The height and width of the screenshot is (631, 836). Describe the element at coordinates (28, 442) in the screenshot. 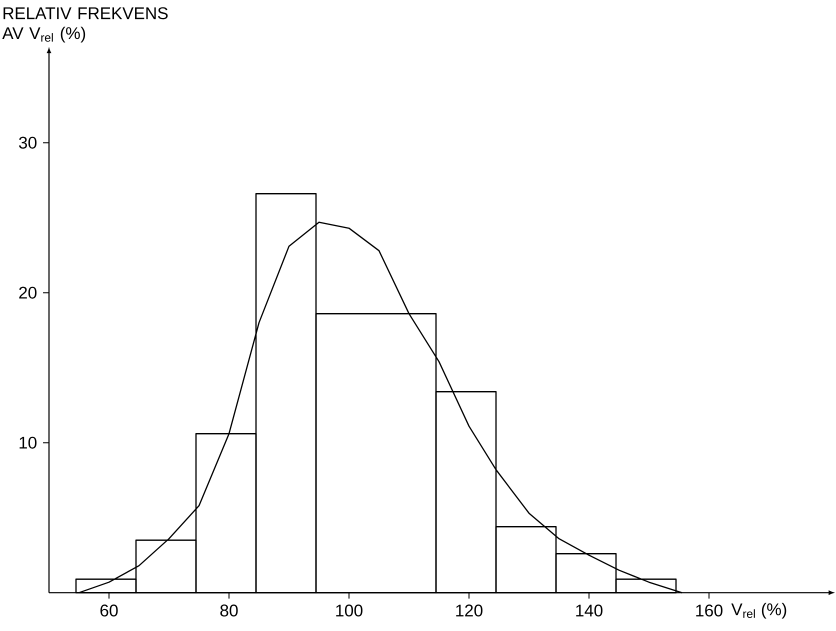

I see `y-tick-label: 10` at that location.